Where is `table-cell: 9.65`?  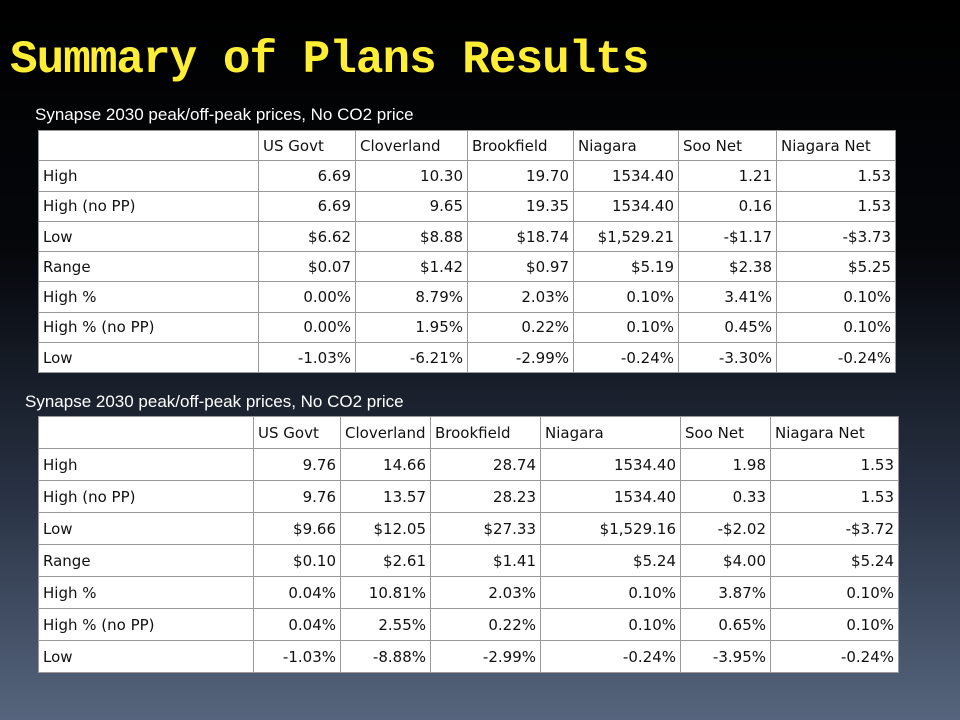
table-cell: 9.65 is located at coordinates (411, 206).